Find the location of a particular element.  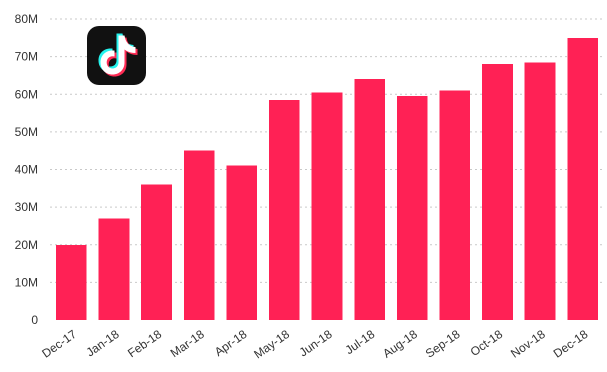

y-tick-label: 40M is located at coordinates (26, 170).